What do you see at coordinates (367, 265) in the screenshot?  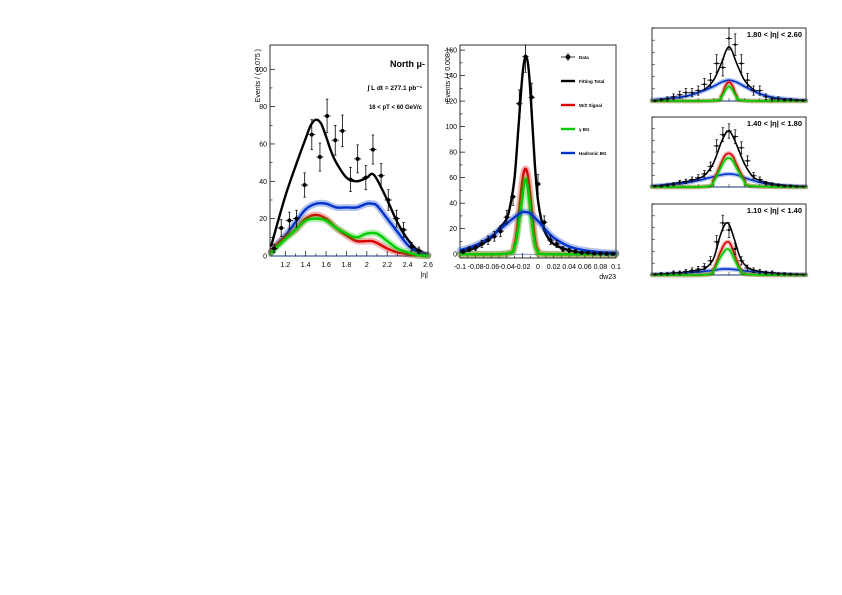 I see `x-tick-label: 2` at bounding box center [367, 265].